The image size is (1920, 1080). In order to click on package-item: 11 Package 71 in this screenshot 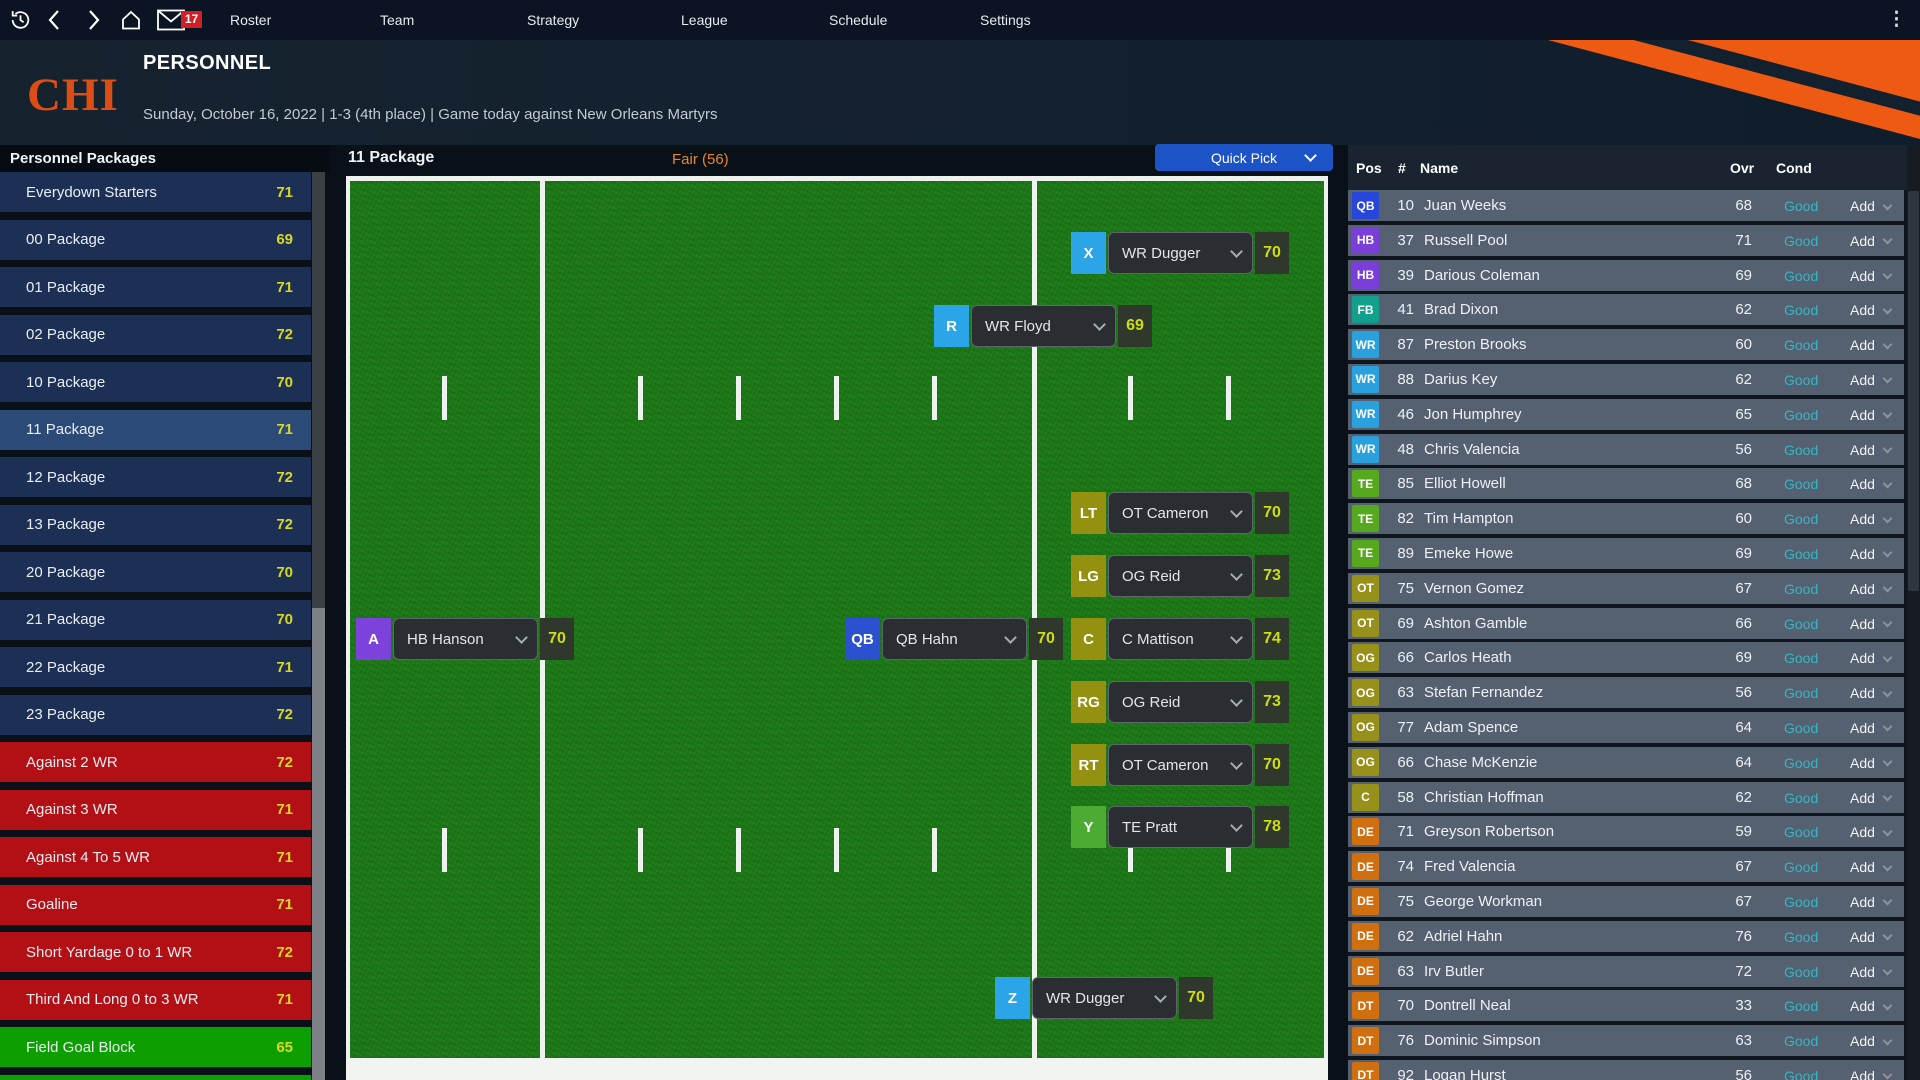, I will do `click(155, 429)`.